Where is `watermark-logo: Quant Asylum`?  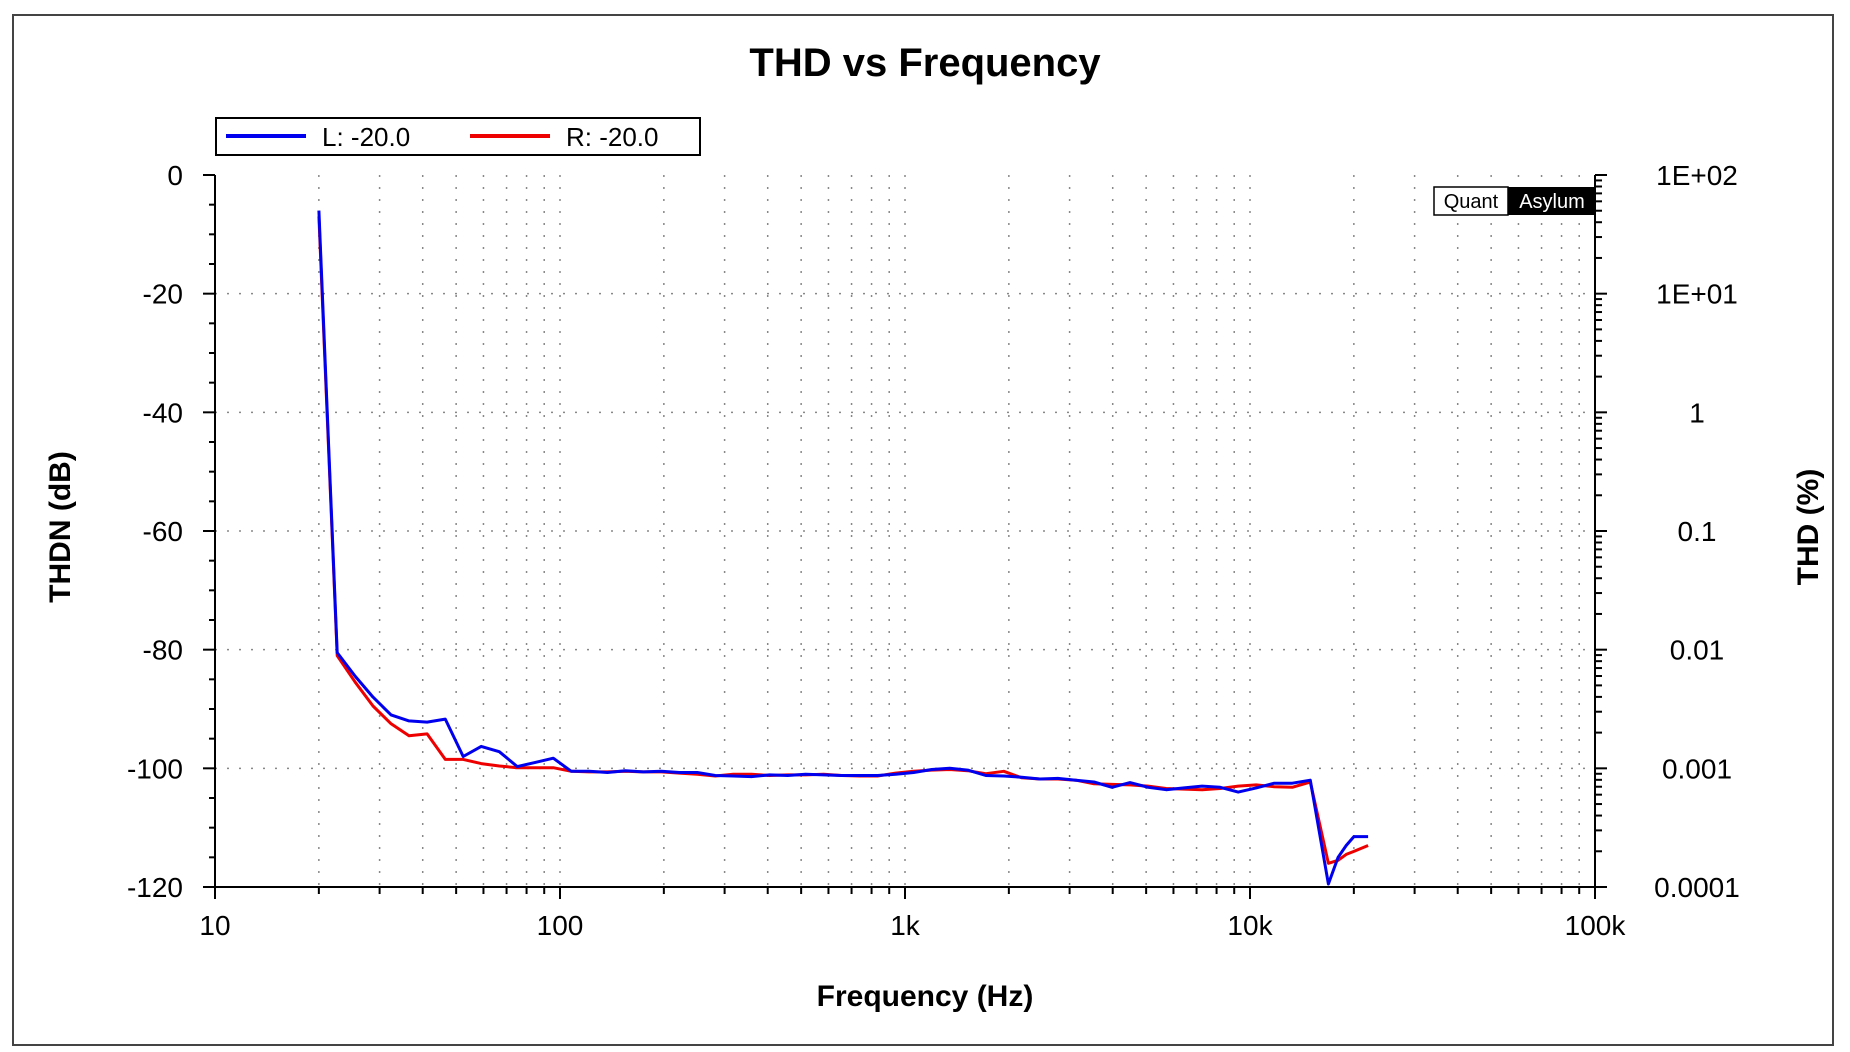
watermark-logo: Quant Asylum is located at coordinates (1514, 201).